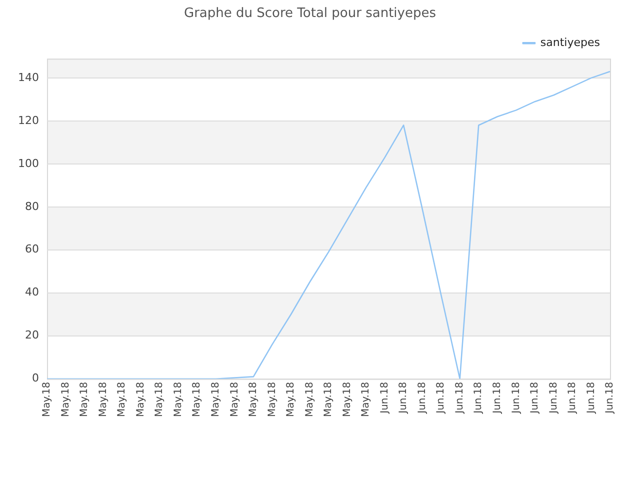  I want to click on y-tick-label: 80, so click(31, 206).